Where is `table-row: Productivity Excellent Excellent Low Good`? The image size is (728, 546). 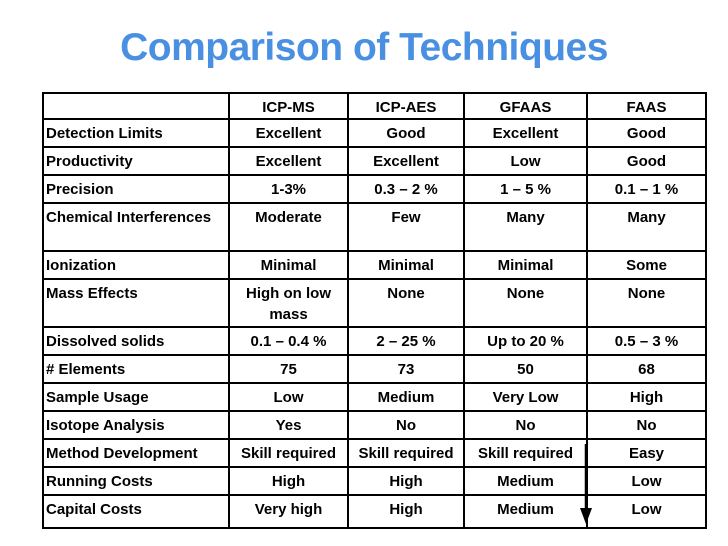 table-row: Productivity Excellent Excellent Low Good is located at coordinates (374, 161).